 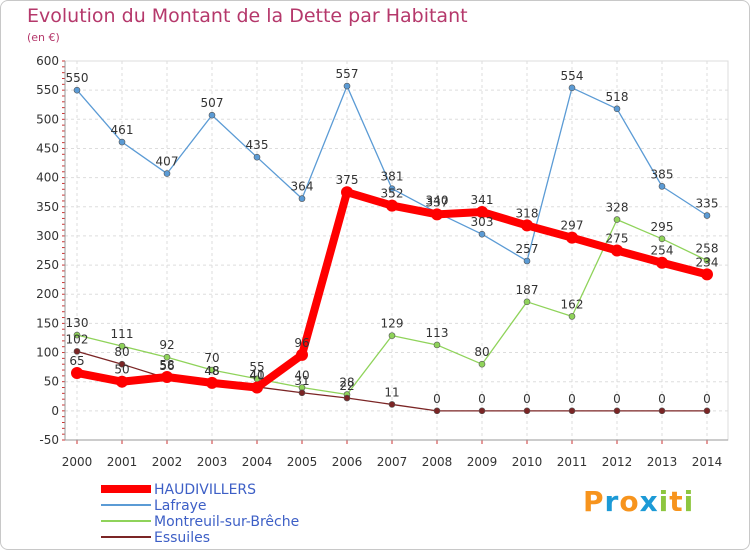 I want to click on data-label-0: 337, so click(x=437, y=202).